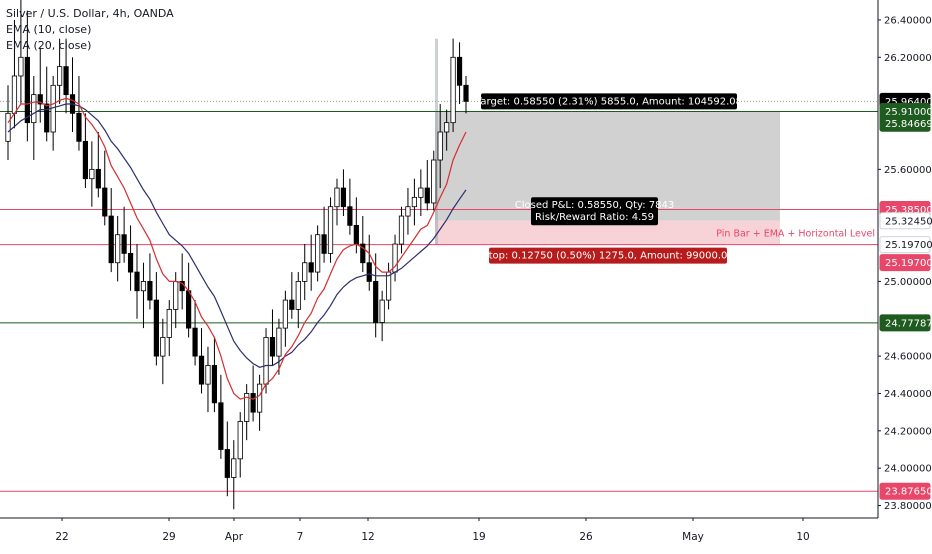 The width and height of the screenshot is (932, 554). What do you see at coordinates (908, 282) in the screenshot?
I see `price-tick-3: 25.00000` at bounding box center [908, 282].